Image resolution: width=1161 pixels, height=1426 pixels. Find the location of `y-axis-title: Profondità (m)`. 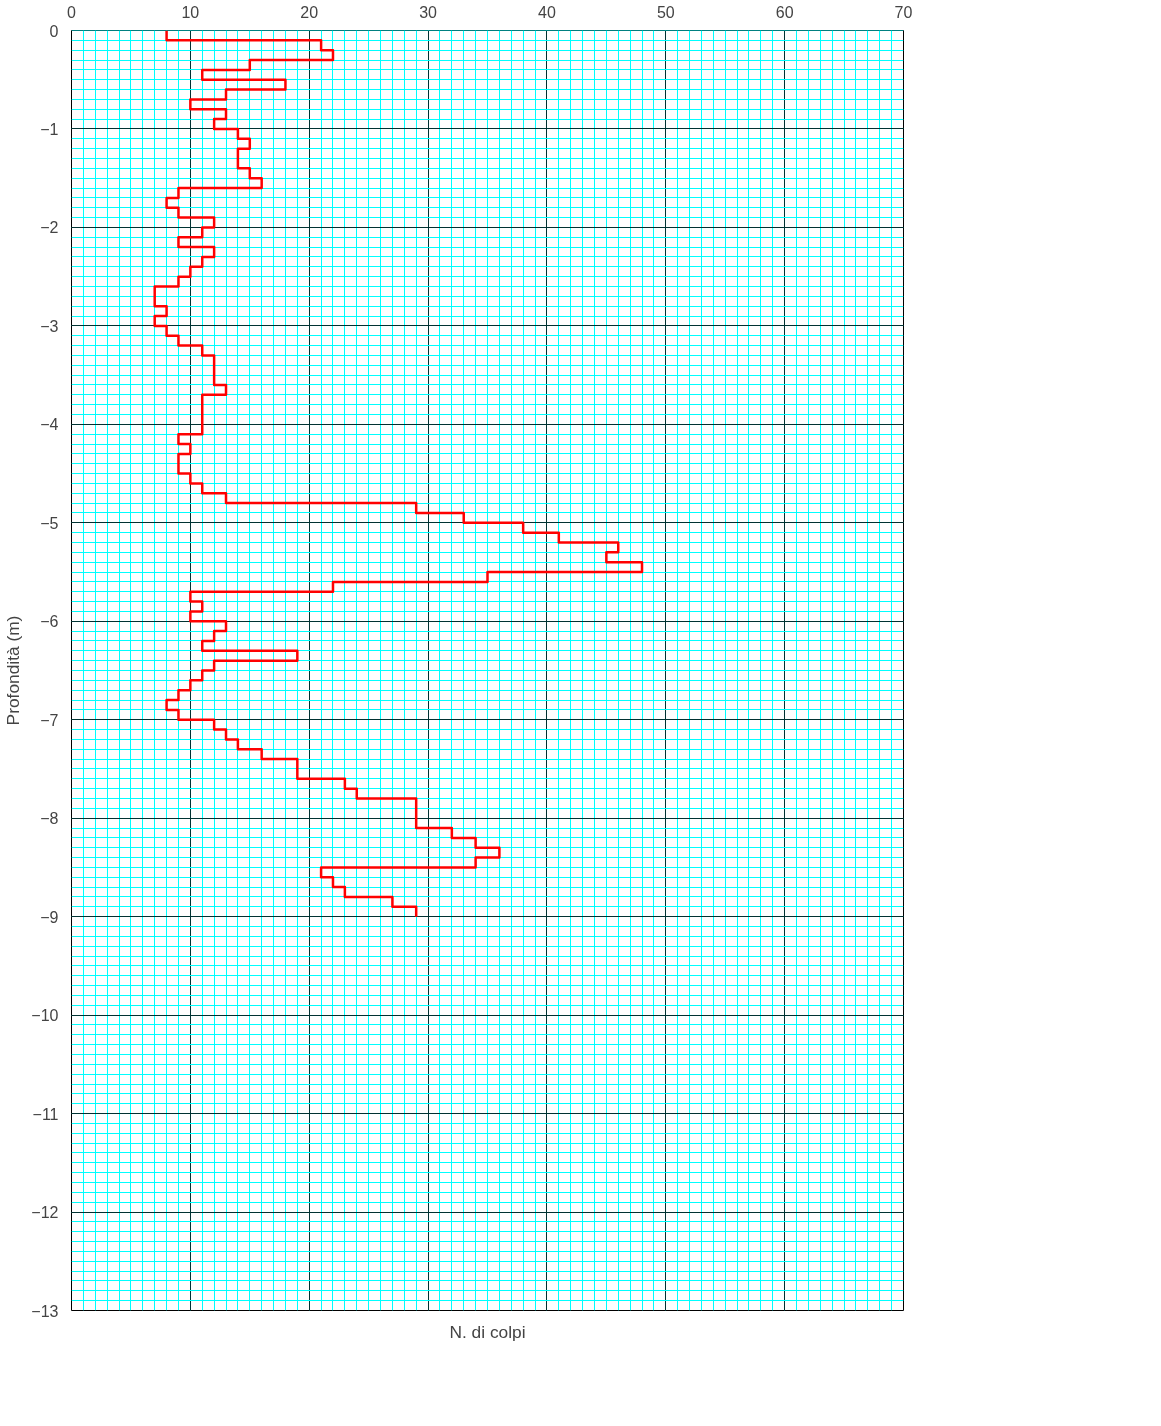

y-axis-title: Profondità (m) is located at coordinates (13, 670).